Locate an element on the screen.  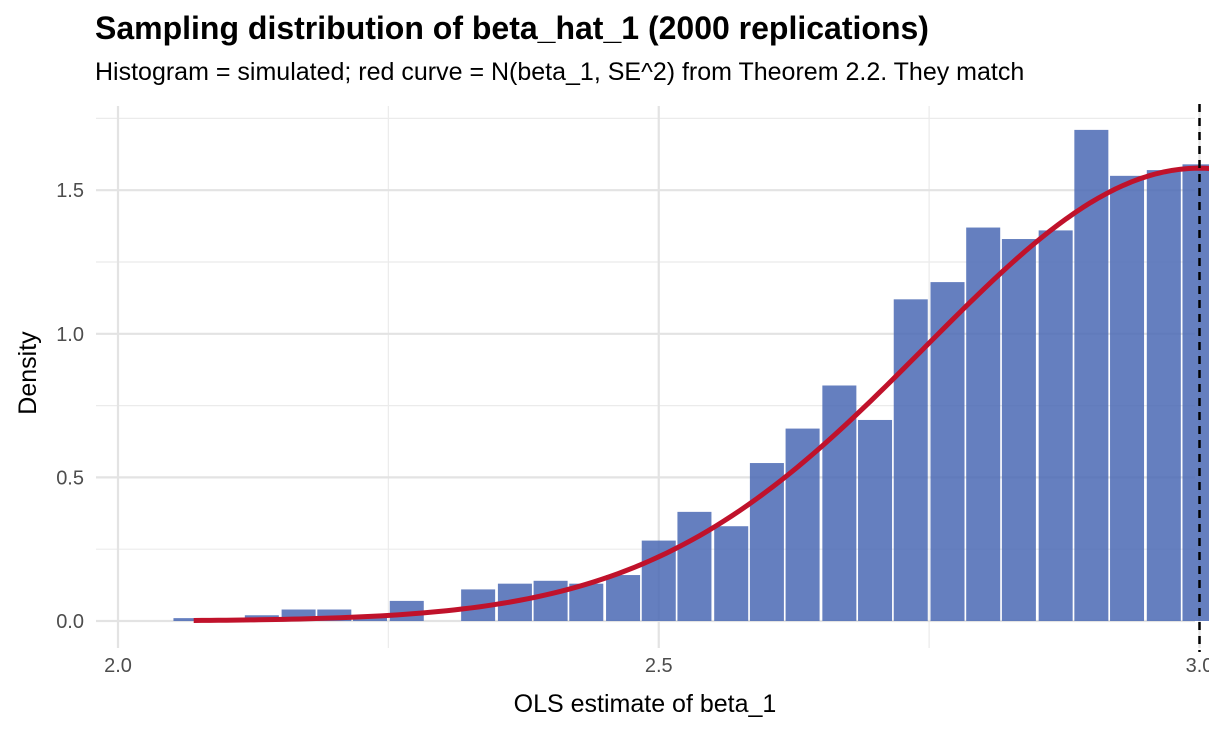
y-tick-label: 0.5 is located at coordinates (70, 478).